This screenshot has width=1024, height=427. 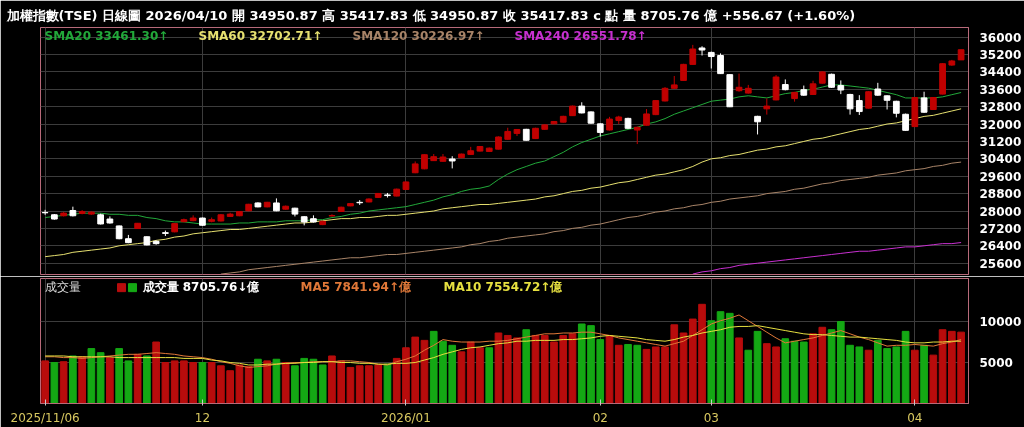 What do you see at coordinates (260, 35) in the screenshot?
I see `text: SMA60 32702.71↑` at bounding box center [260, 35].